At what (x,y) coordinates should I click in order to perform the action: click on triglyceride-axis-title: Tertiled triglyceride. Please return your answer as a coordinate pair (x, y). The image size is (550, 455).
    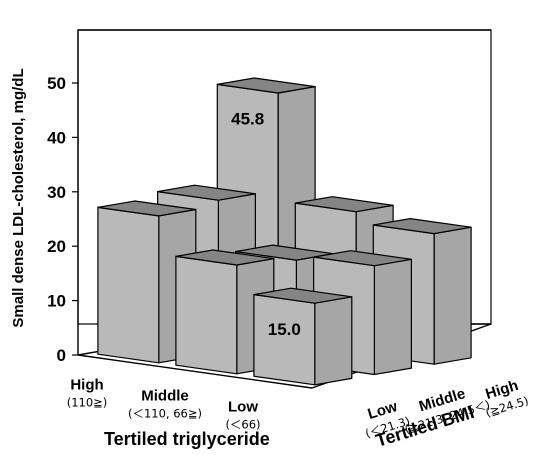
    Looking at the image, I should click on (187, 439).